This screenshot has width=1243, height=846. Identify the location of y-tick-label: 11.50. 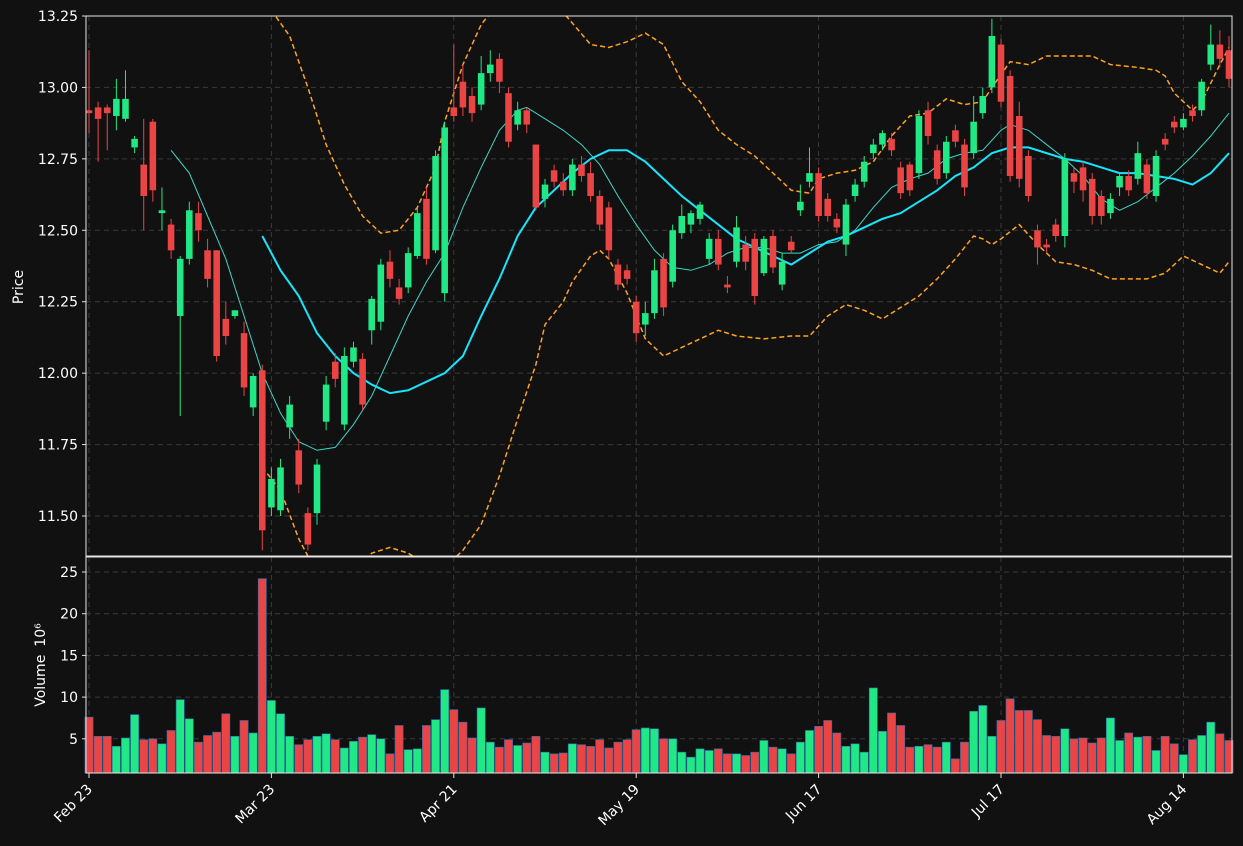
(58, 517).